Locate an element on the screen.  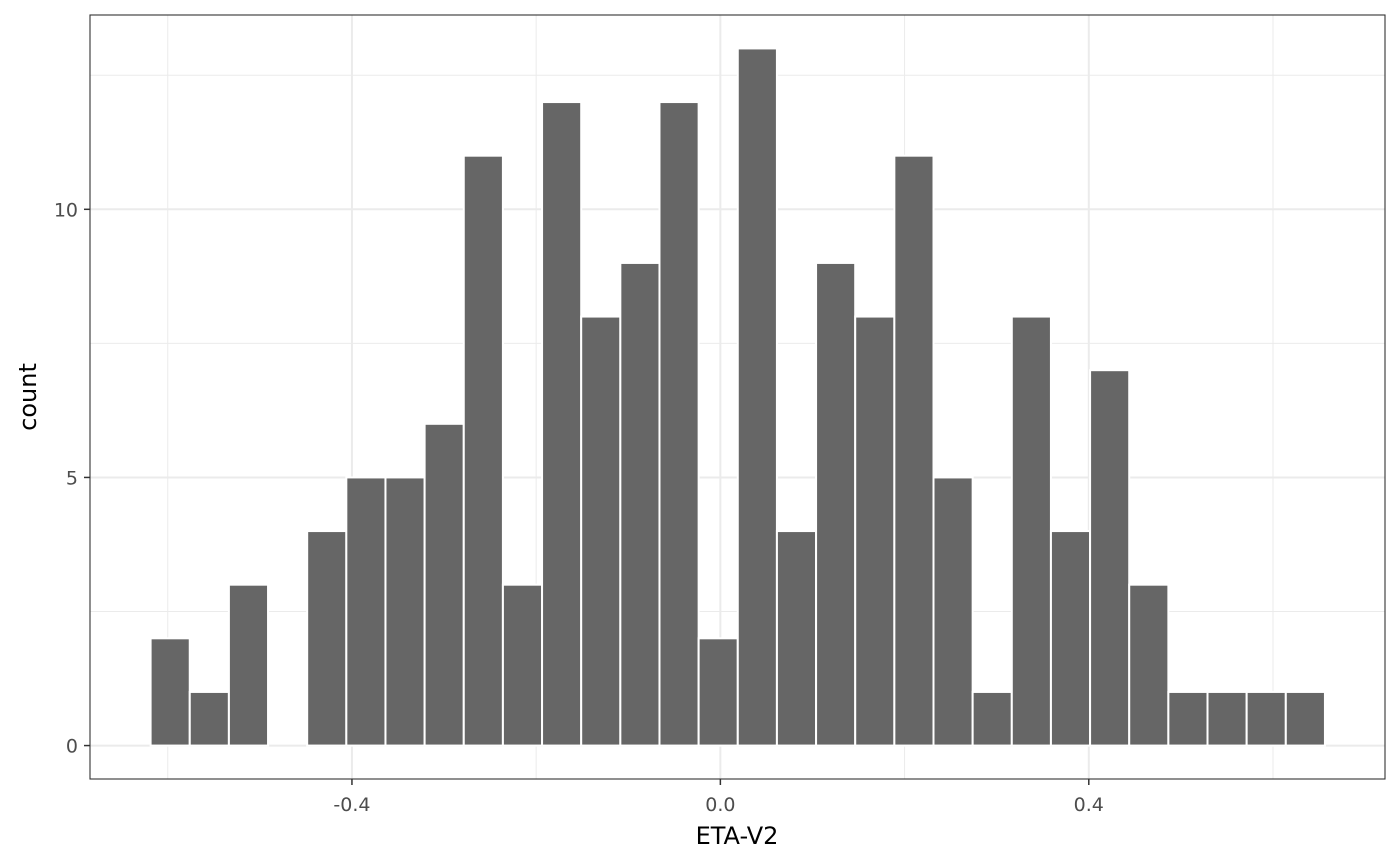
y-tick-label: 5 is located at coordinates (72, 478).